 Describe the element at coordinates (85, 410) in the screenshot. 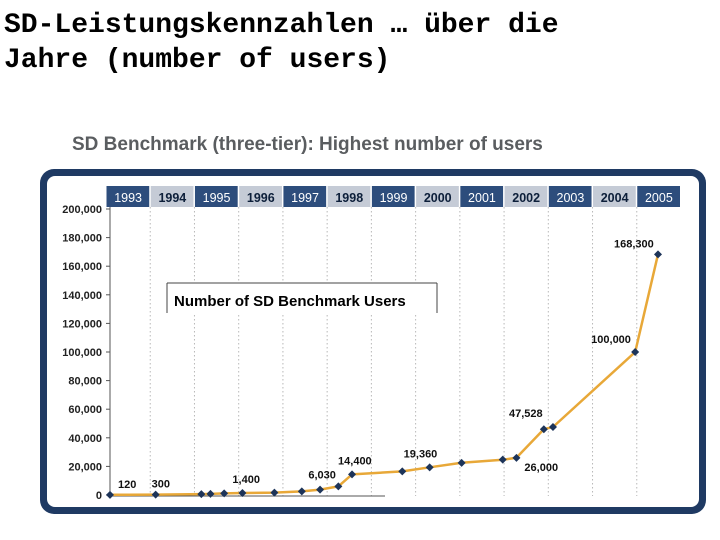

I see `y-tick-label: 60,000` at that location.